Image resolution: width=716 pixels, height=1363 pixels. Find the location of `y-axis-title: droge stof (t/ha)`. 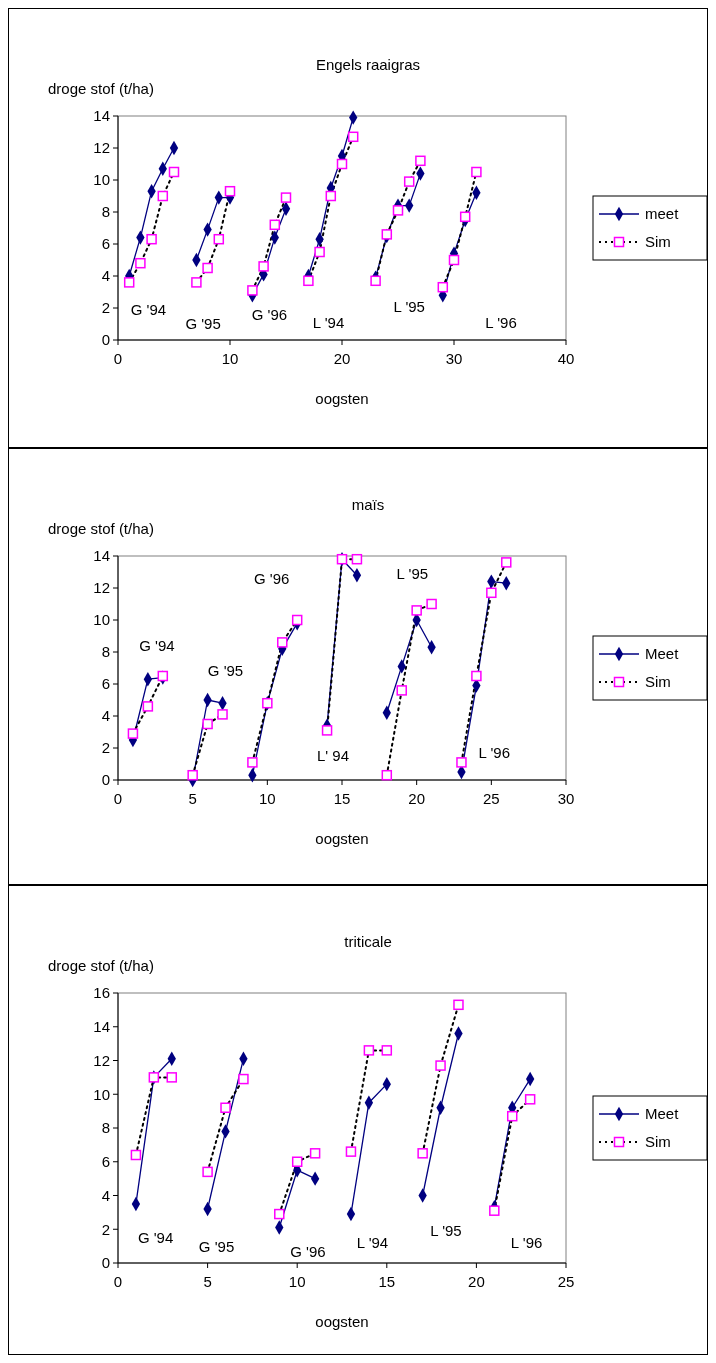

y-axis-title: droge stof (t/ha) is located at coordinates (101, 965).